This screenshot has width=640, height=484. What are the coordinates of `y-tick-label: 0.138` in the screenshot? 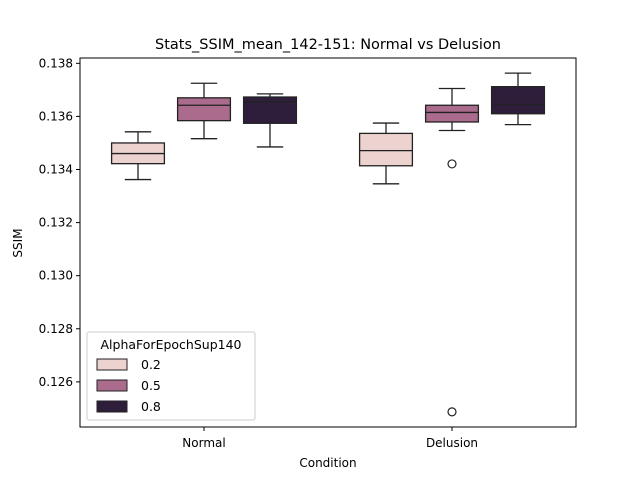 It's located at (56, 63).